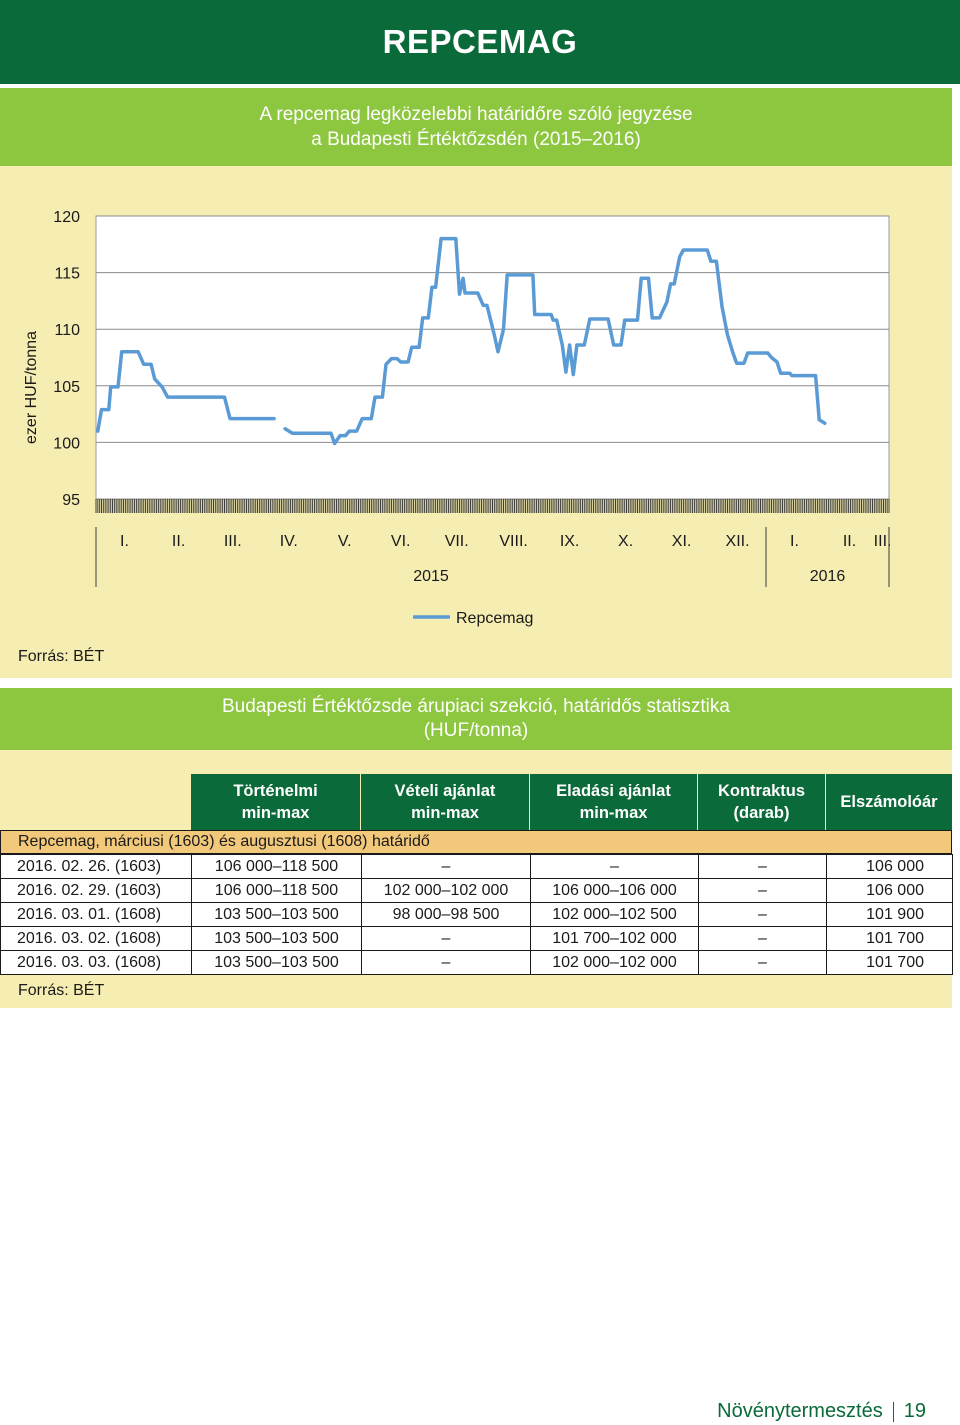 The image size is (960, 1425). What do you see at coordinates (446, 890) in the screenshot?
I see `cell-bid: 102 000–102 000` at bounding box center [446, 890].